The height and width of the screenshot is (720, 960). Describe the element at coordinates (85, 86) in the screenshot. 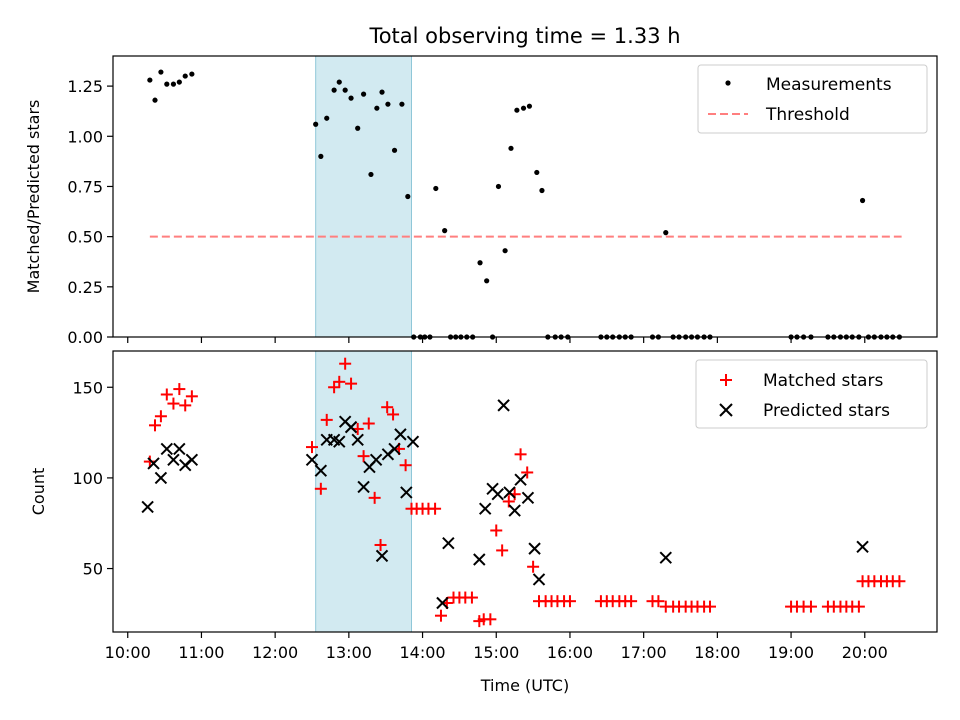

I see `y-tick-label: 1.25` at that location.